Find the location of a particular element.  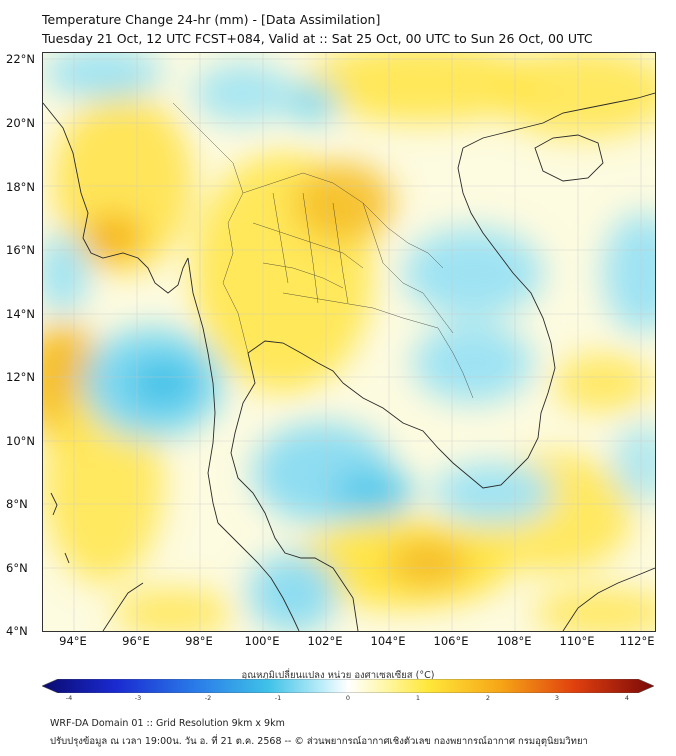

lat-label: 18°N is located at coordinates (20, 187).